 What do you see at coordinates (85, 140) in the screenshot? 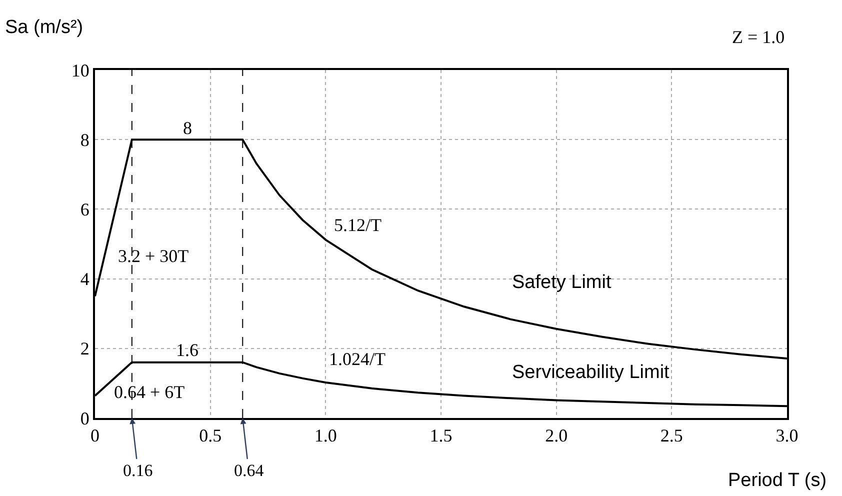
I see `y-tick-label: 8` at bounding box center [85, 140].